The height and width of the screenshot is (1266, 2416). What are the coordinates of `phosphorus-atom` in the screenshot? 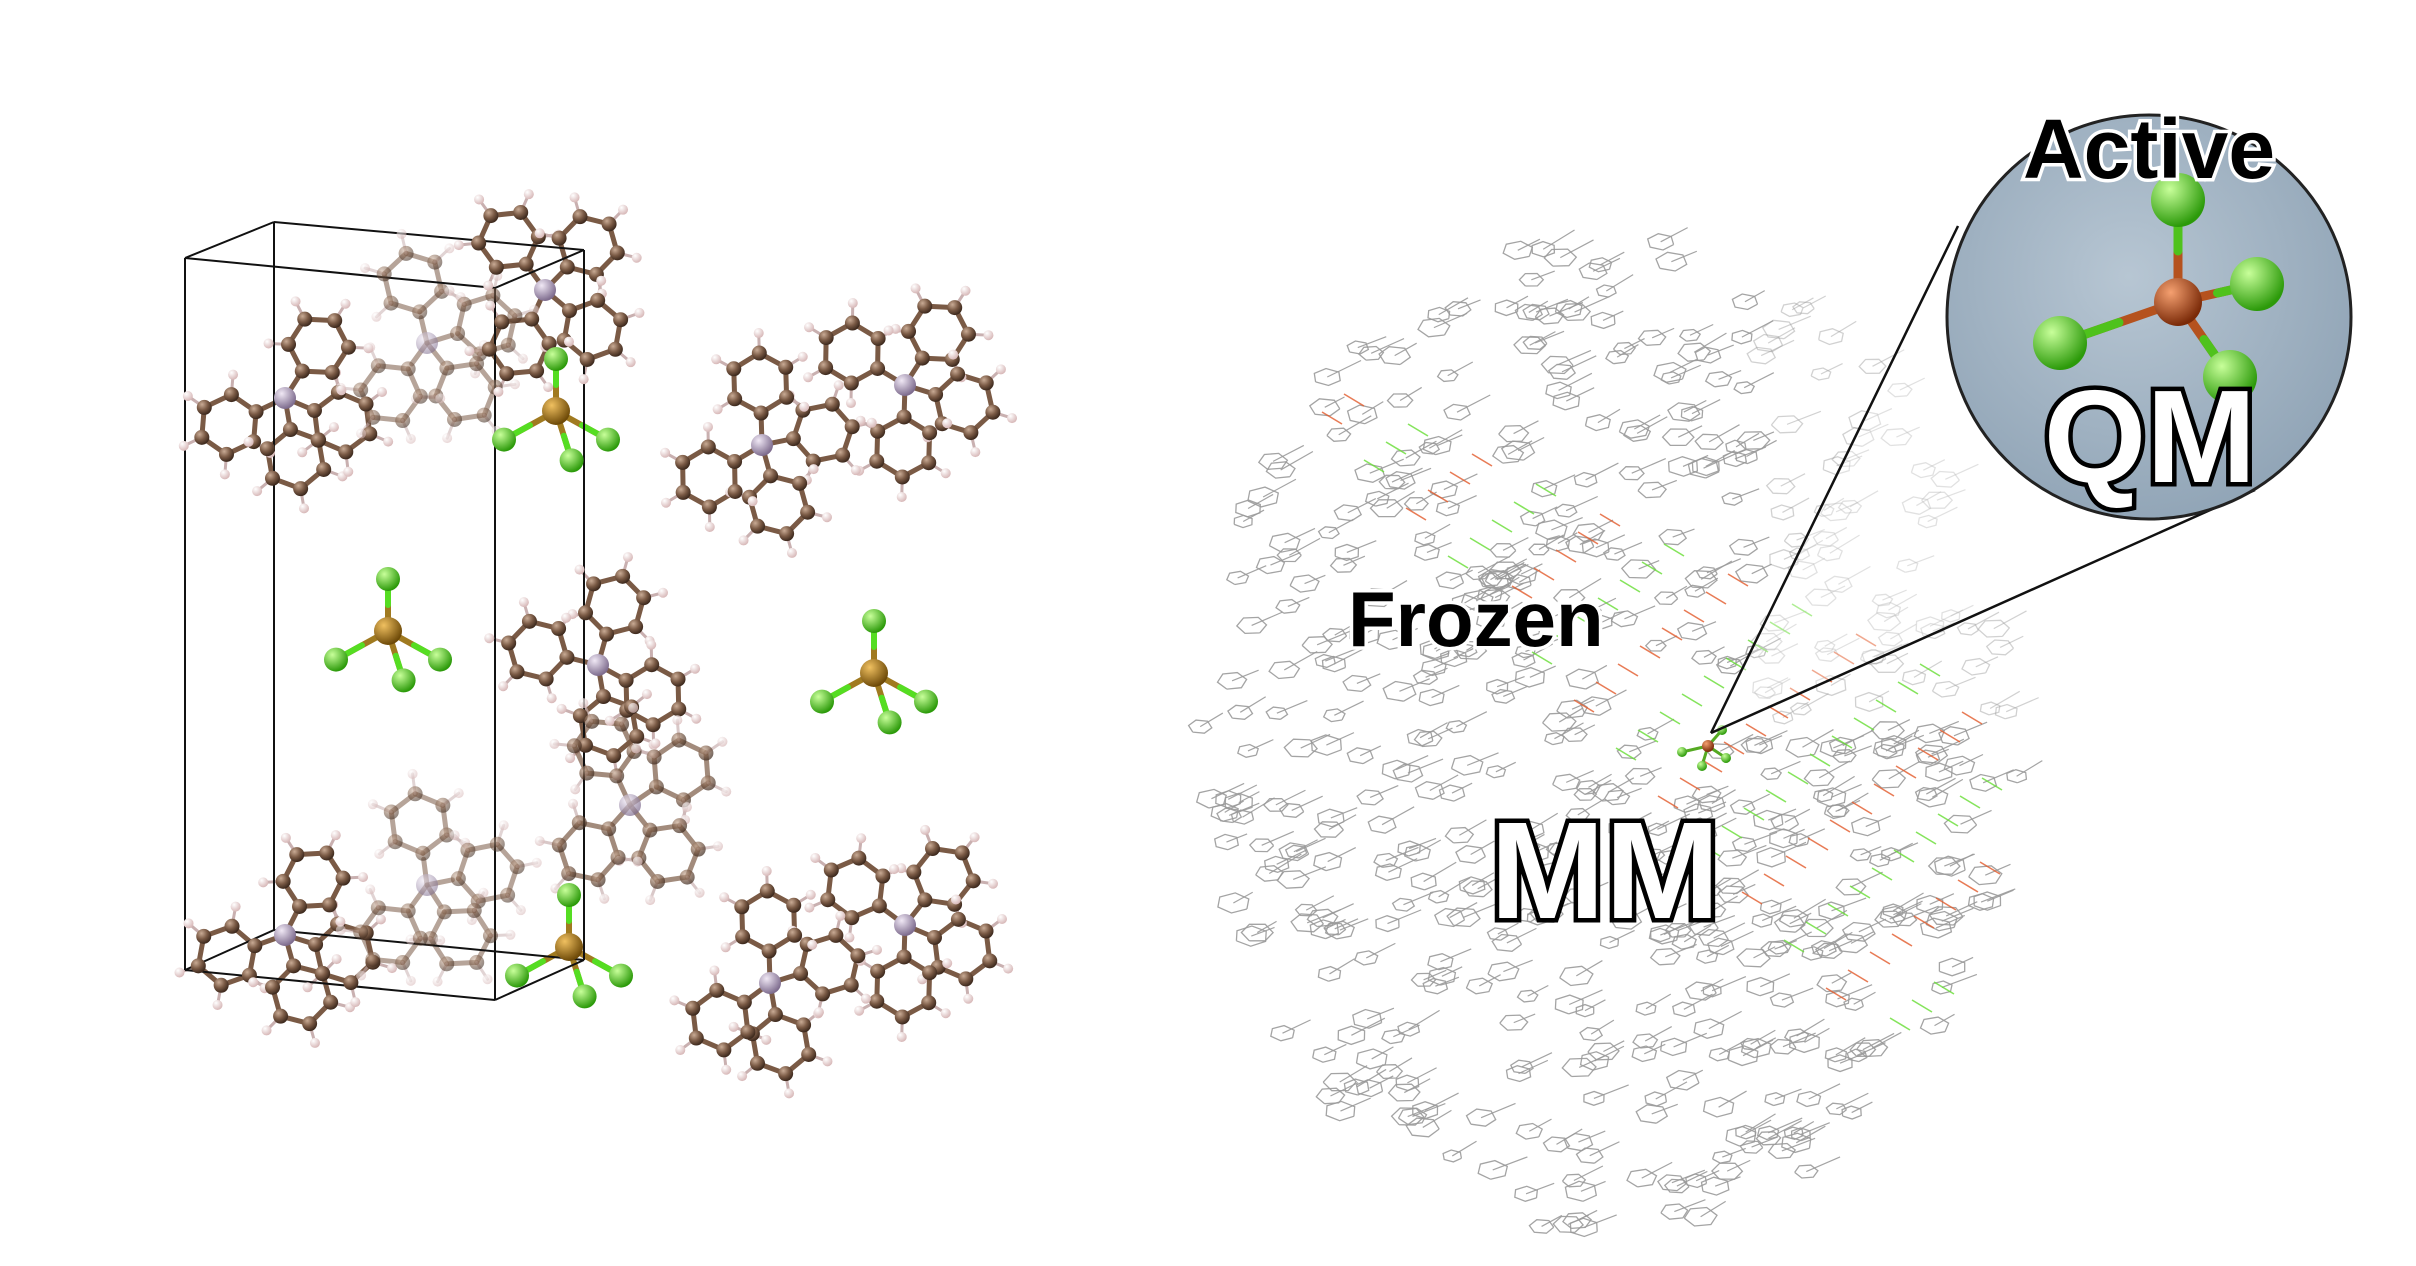 It's located at (427, 885).